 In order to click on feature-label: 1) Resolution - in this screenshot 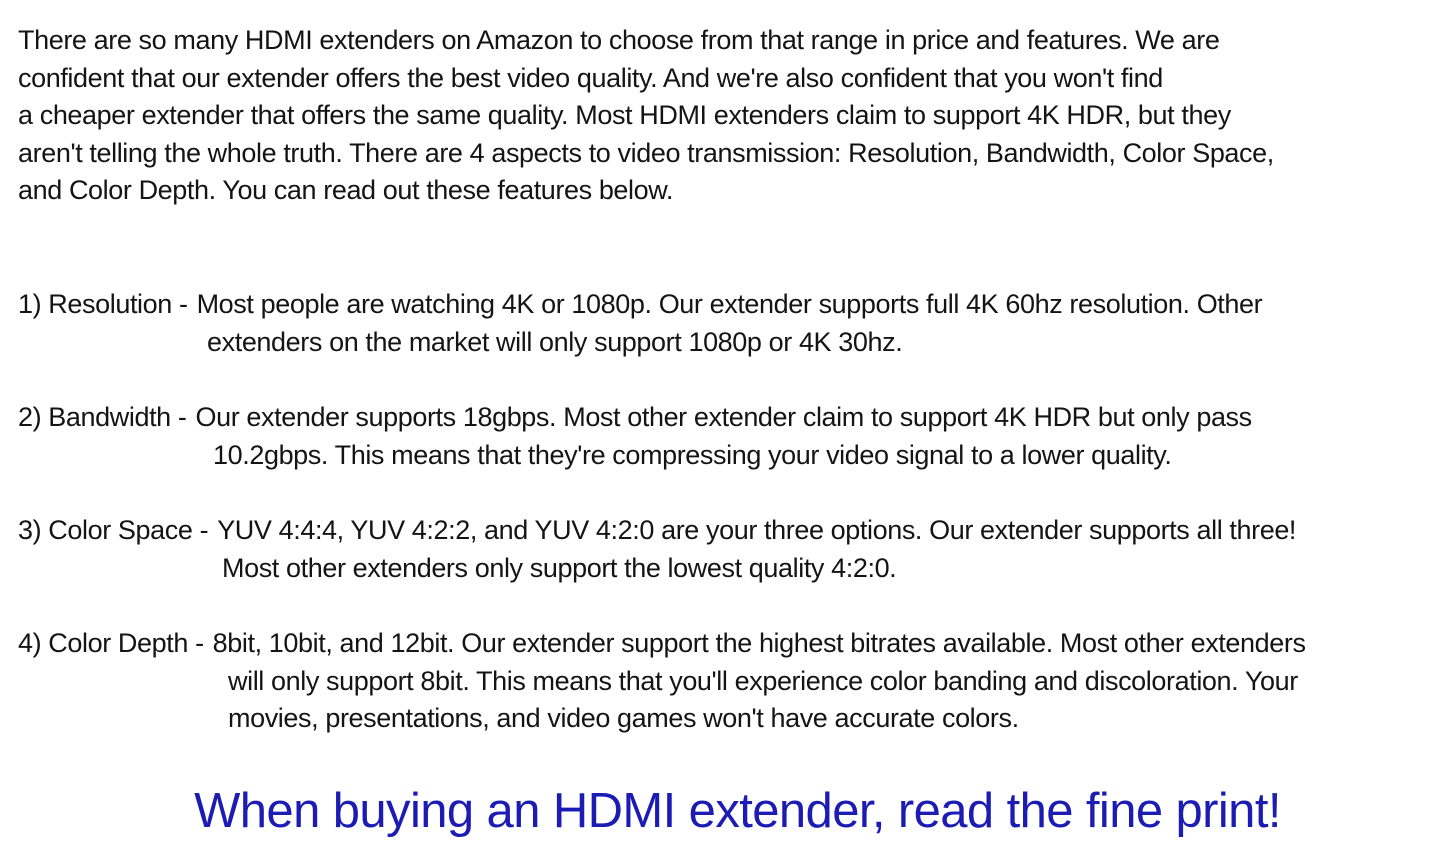, I will do `click(103, 304)`.